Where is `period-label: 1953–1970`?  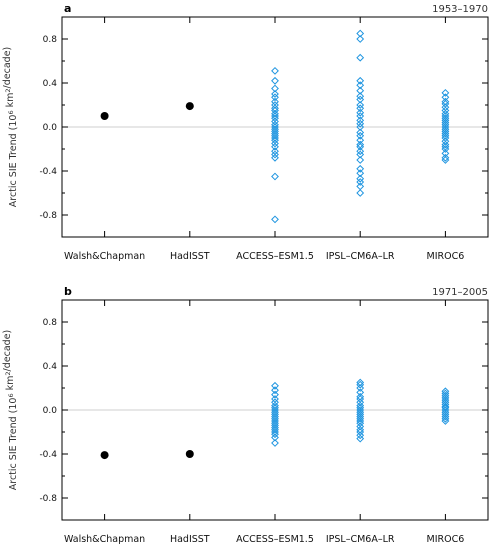 period-label: 1953–1970 is located at coordinates (460, 9).